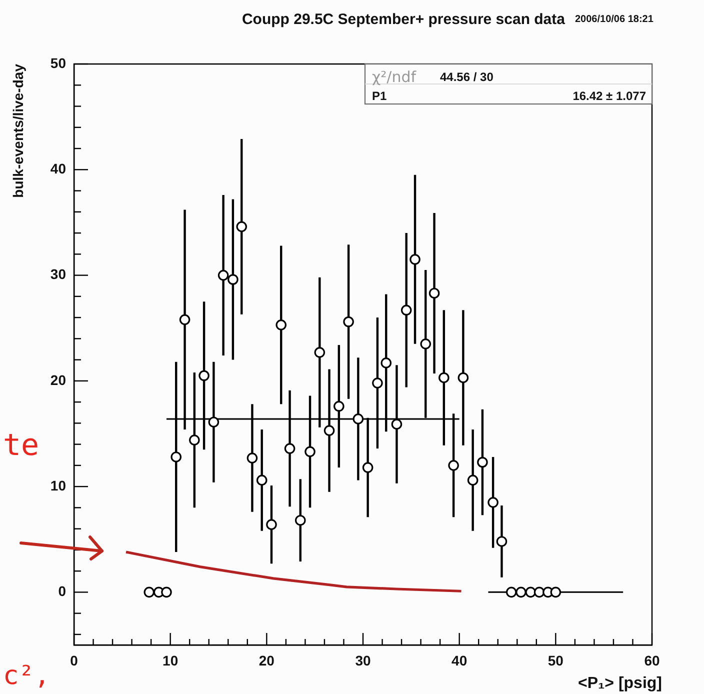 The height and width of the screenshot is (694, 704). I want to click on x-tick-label: 60, so click(652, 660).